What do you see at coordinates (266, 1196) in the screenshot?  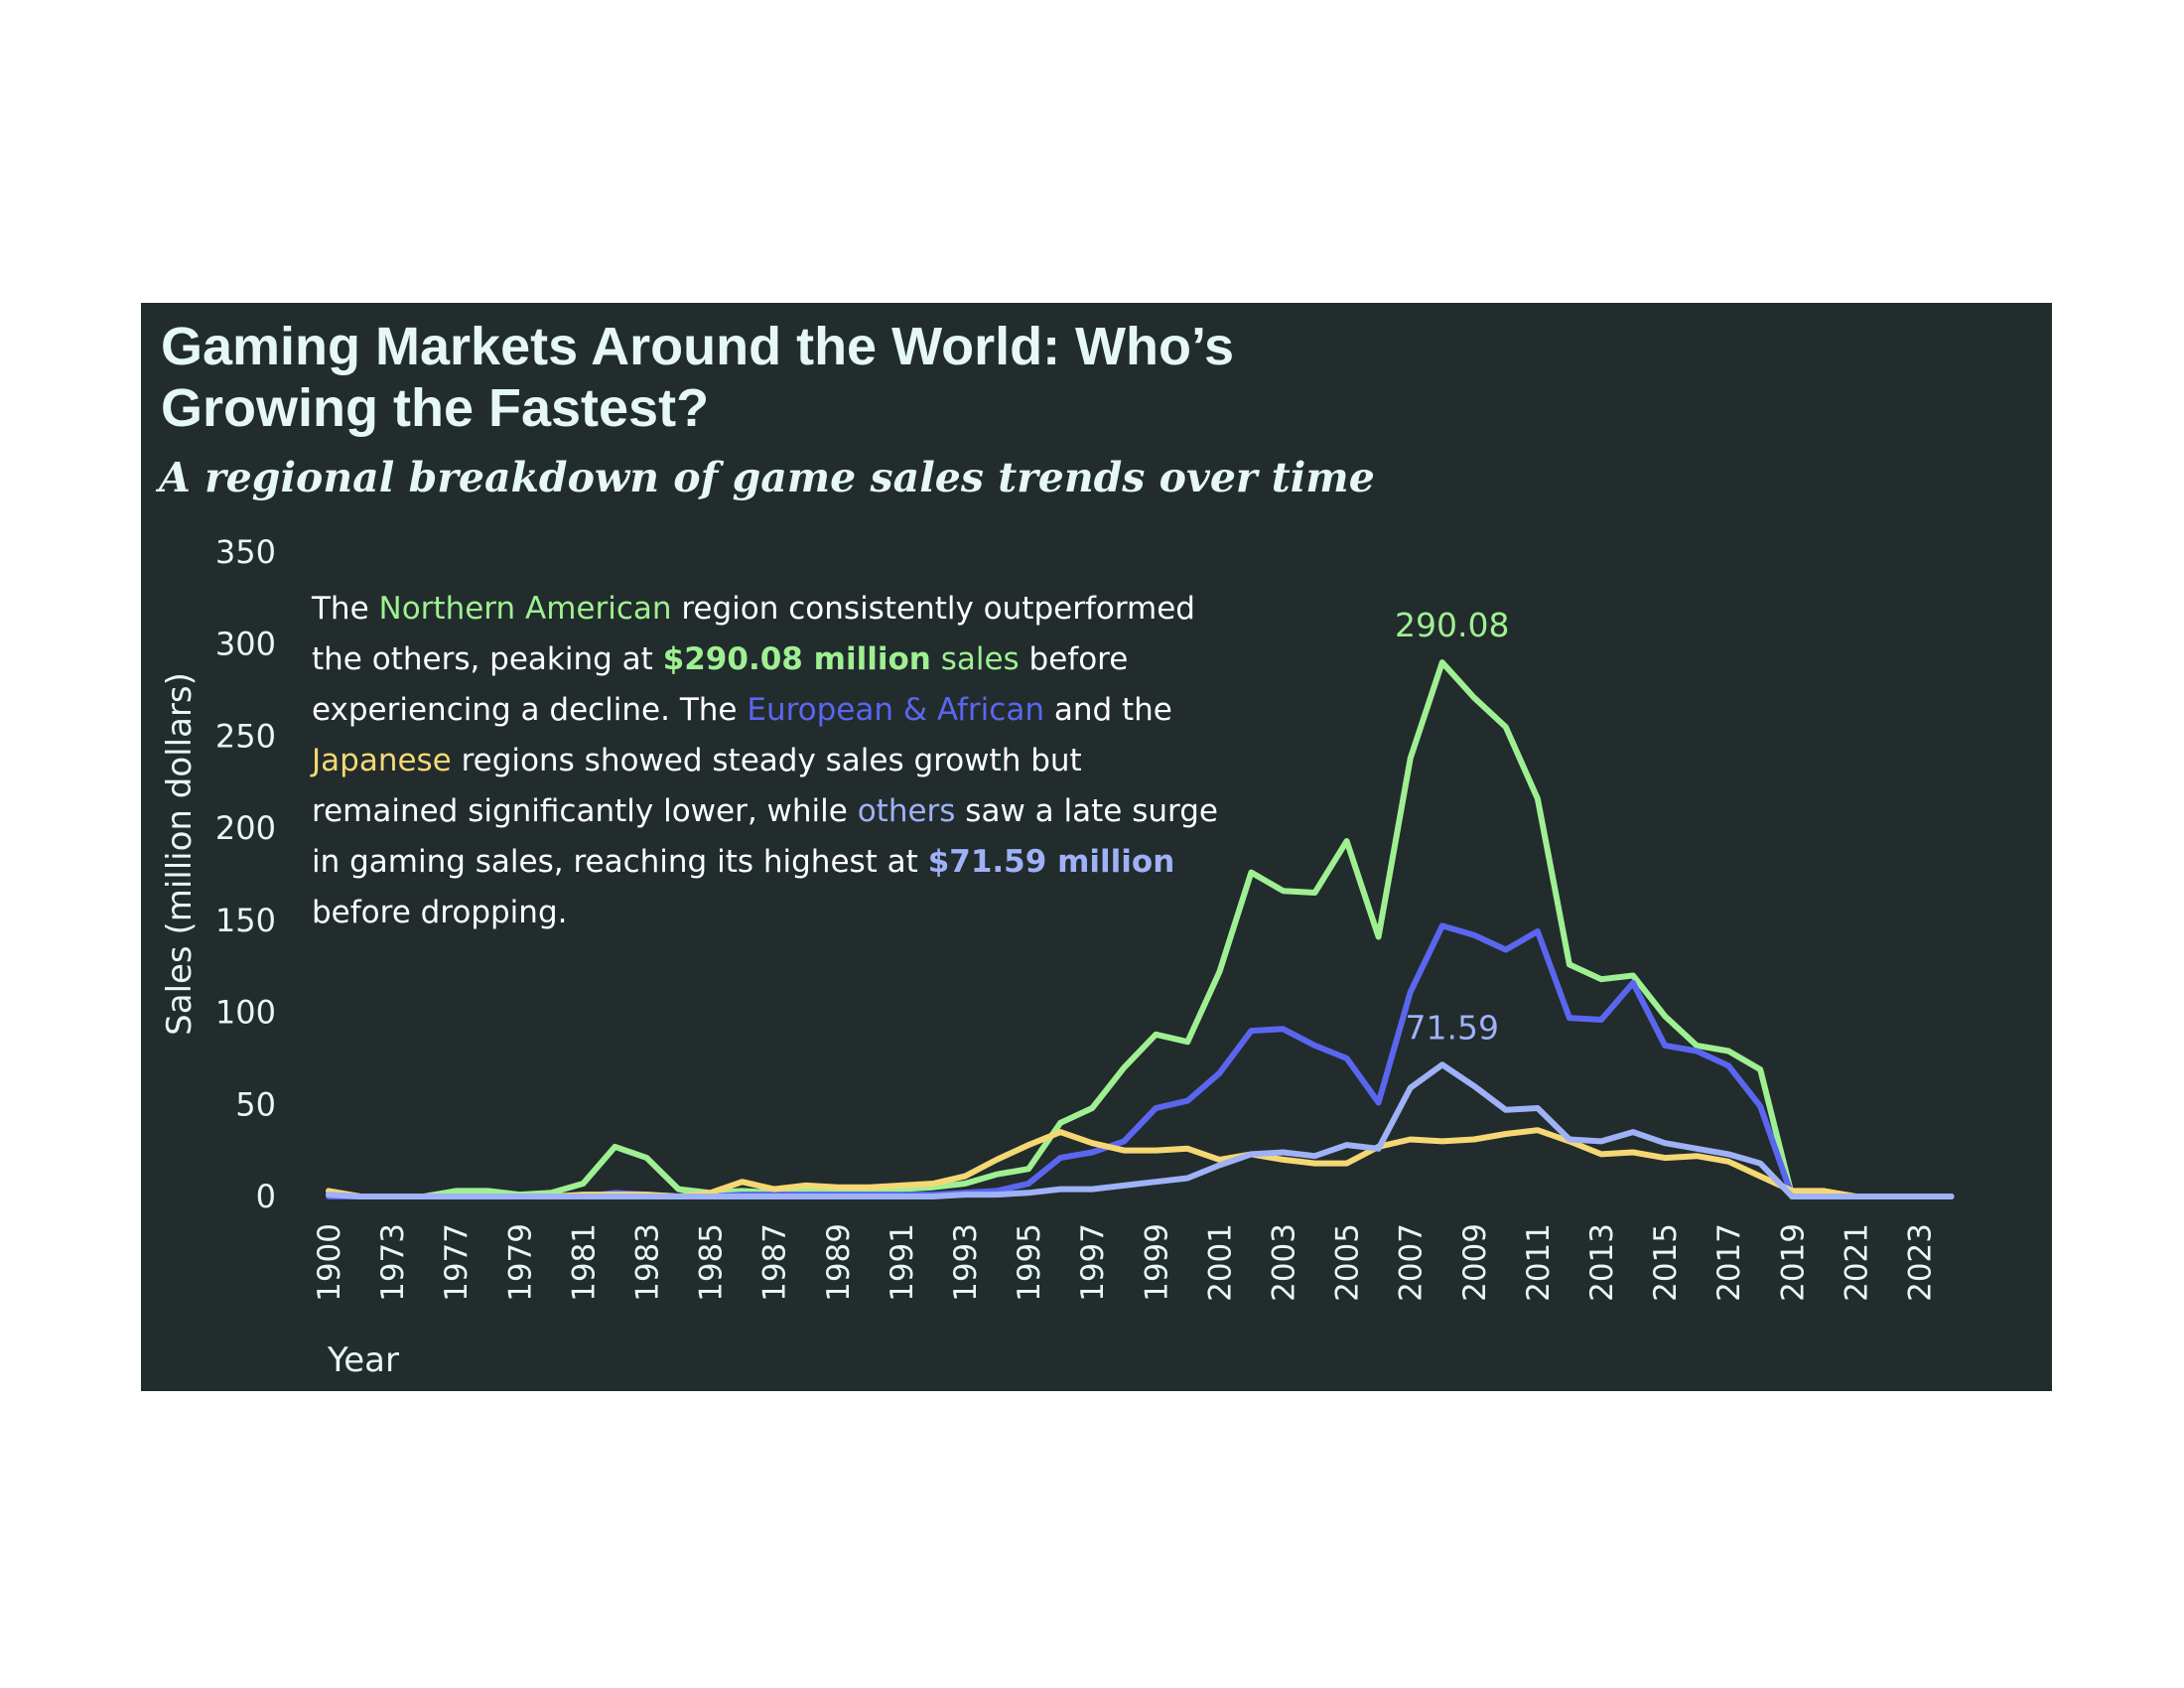 I see `y-tick-label: 0` at bounding box center [266, 1196].